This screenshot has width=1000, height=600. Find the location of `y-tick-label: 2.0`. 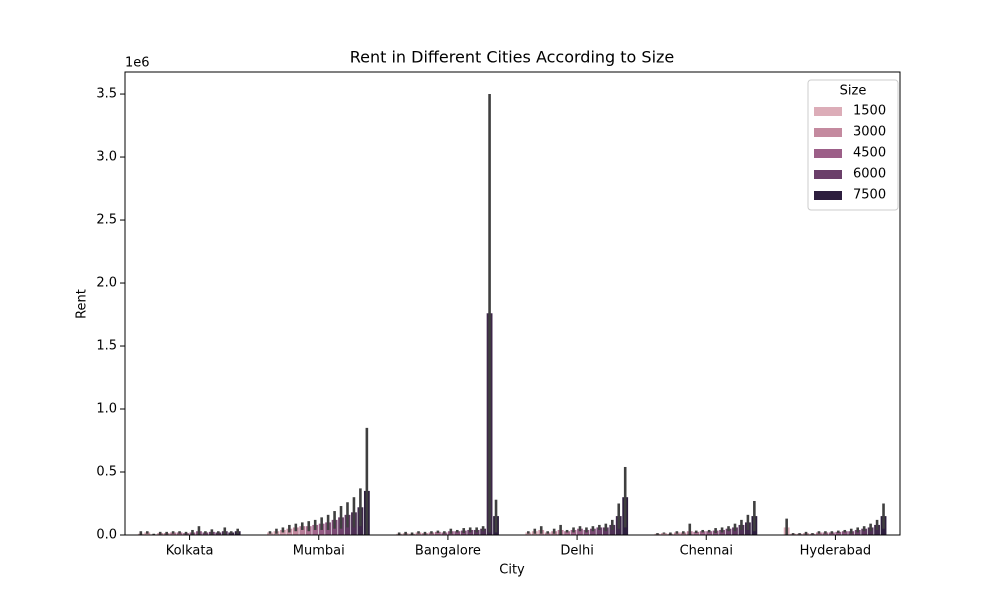

y-tick-label: 2.0 is located at coordinates (106, 283).